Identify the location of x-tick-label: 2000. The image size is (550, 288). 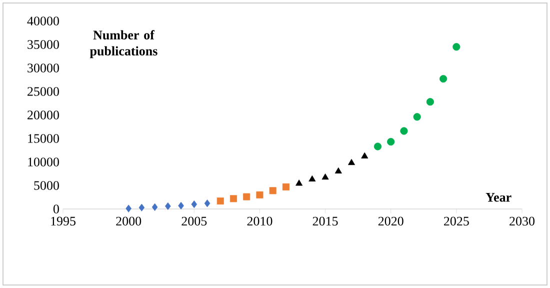
(129, 221).